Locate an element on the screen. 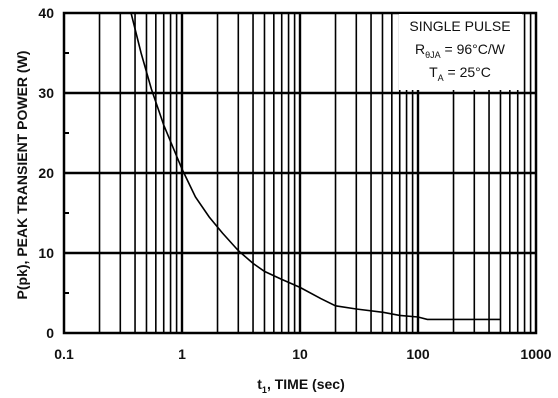  y-tick-label: 40 is located at coordinates (46, 13).